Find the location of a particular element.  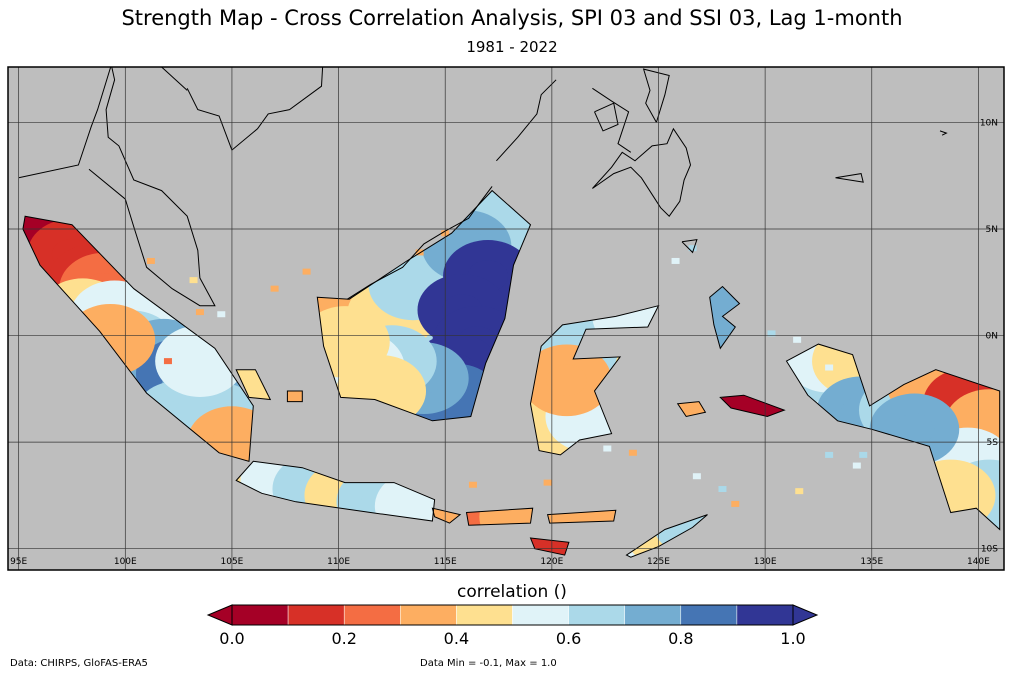

colorbar-over-arrow is located at coordinates (805, 615).